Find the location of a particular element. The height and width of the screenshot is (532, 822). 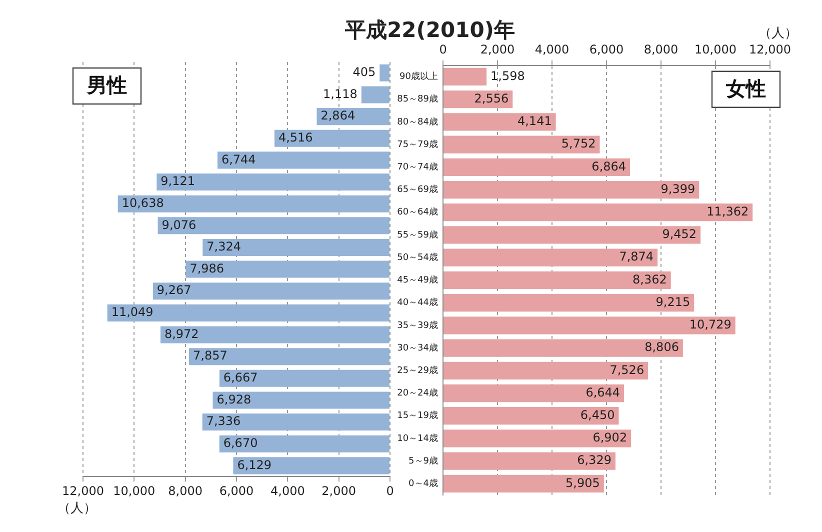

y-tick-label: 80～84歳 is located at coordinates (417, 122).